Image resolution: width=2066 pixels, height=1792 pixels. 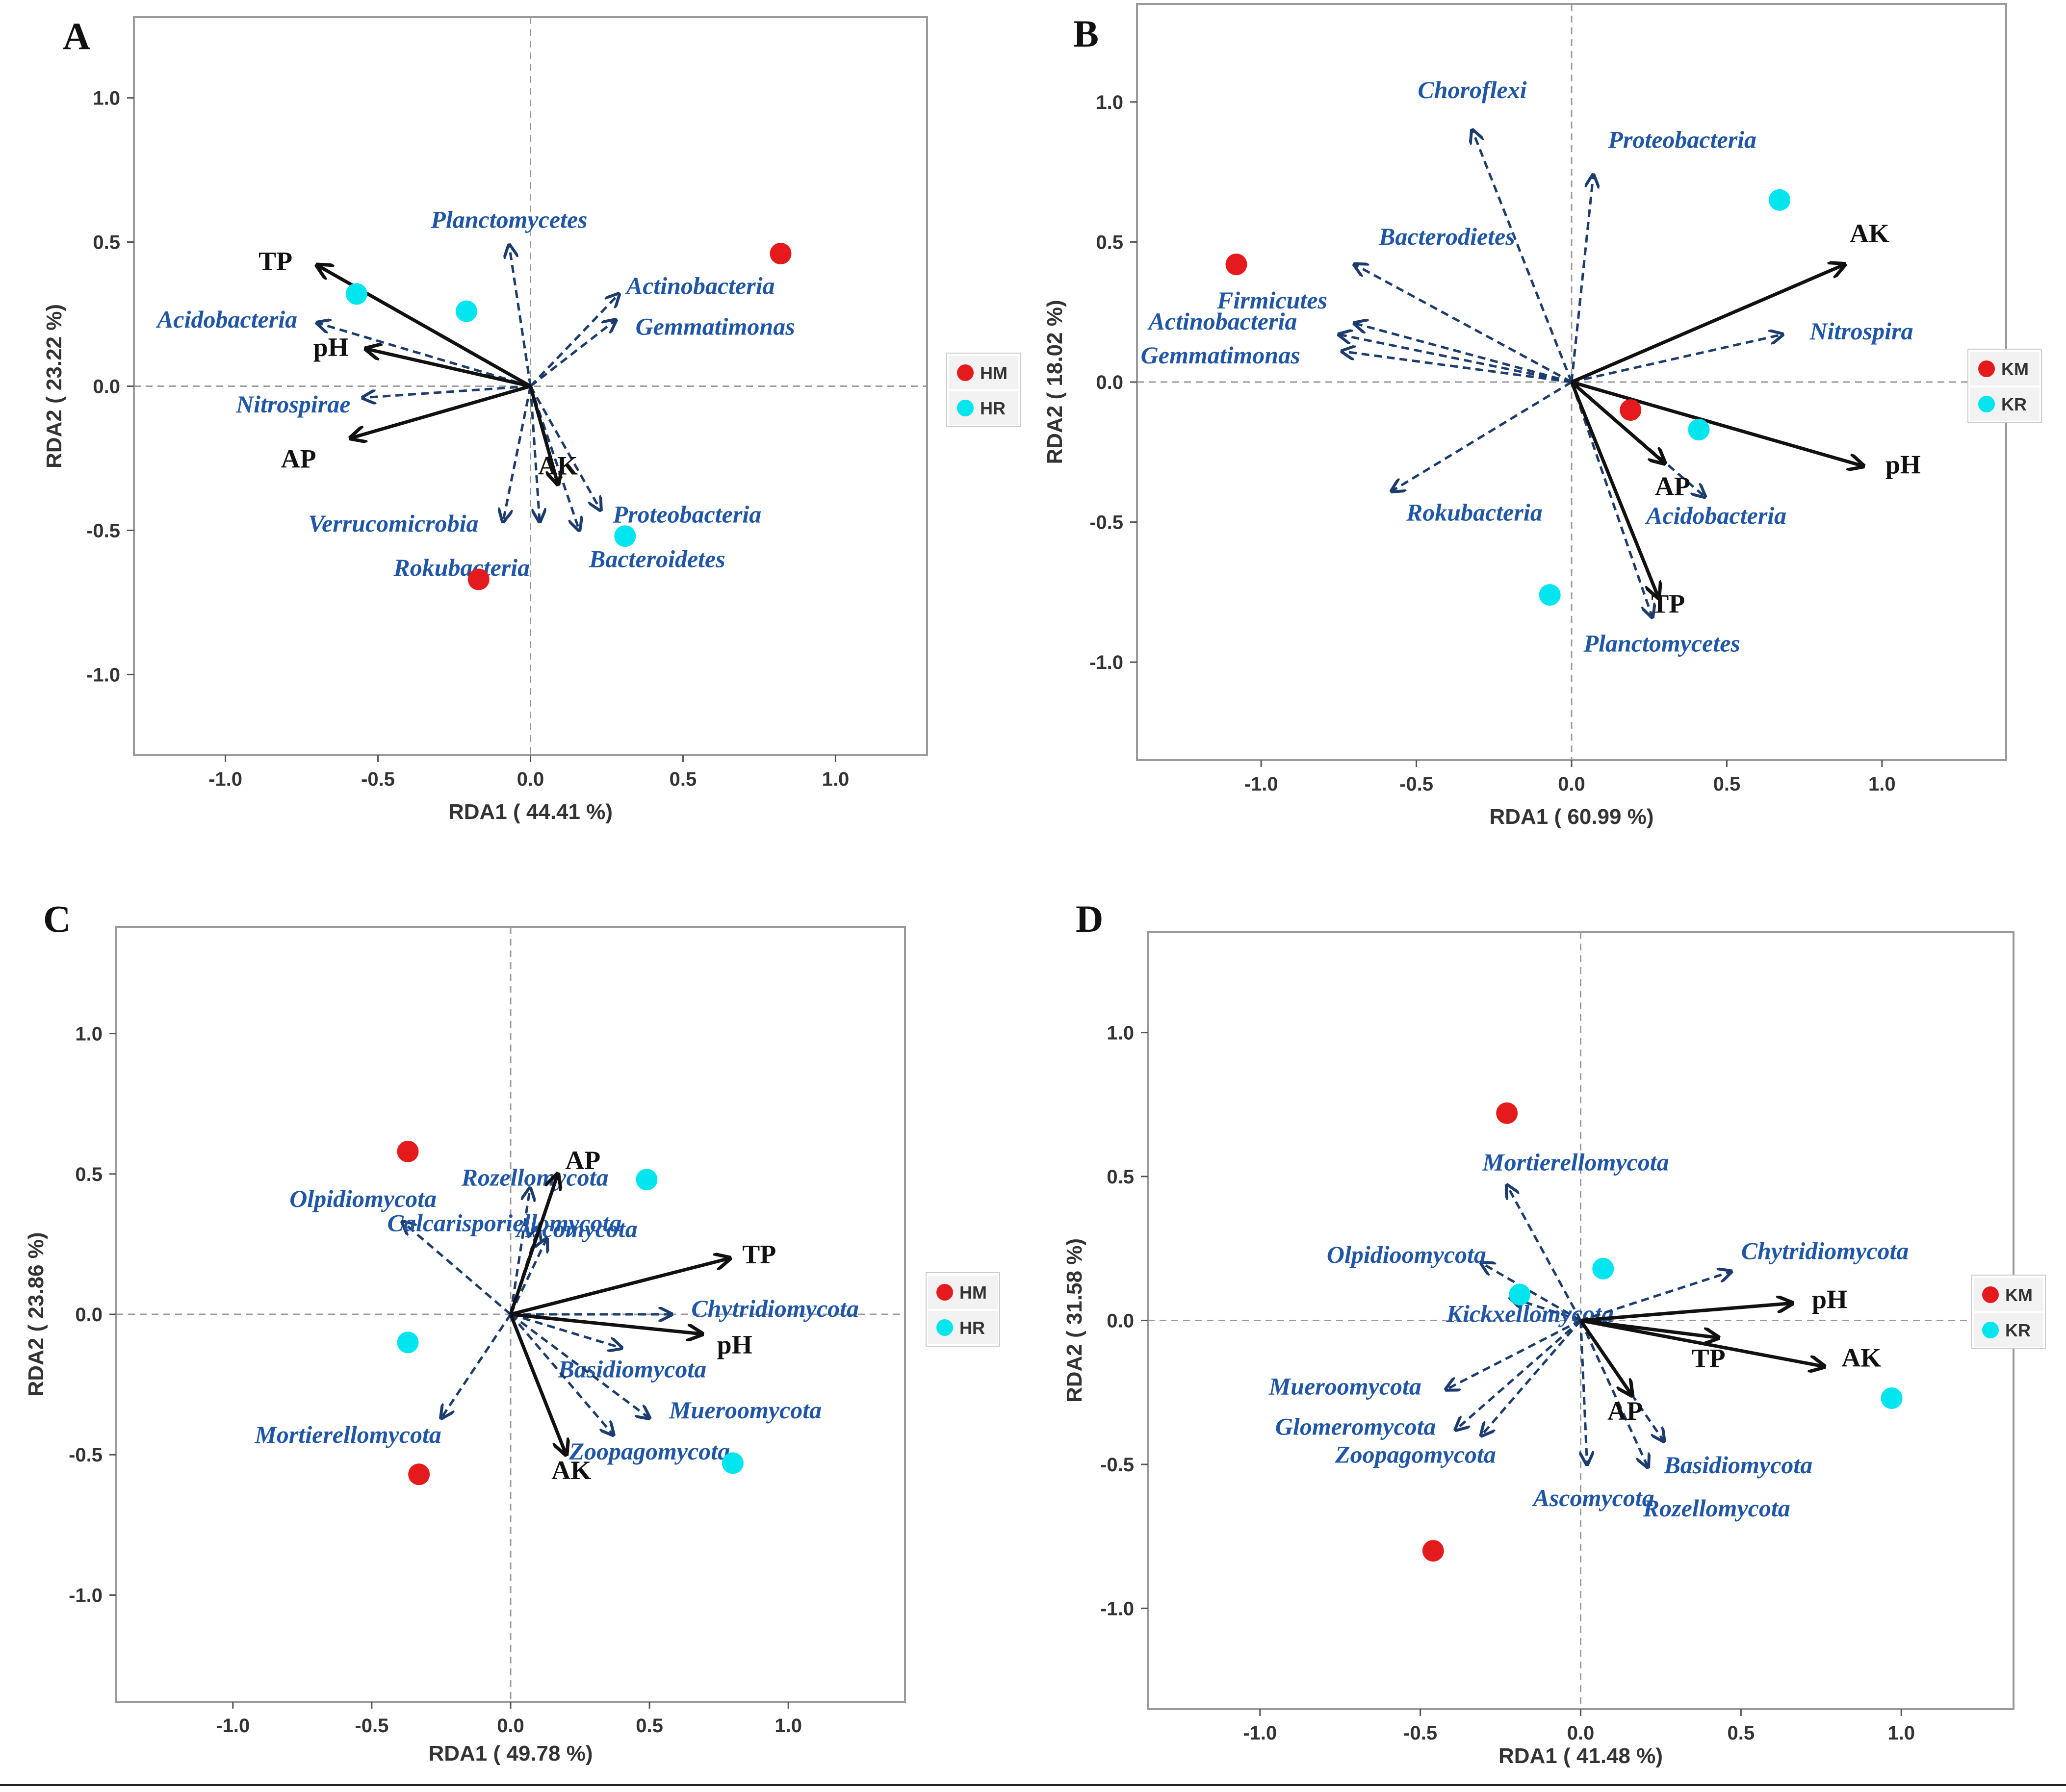 What do you see at coordinates (1446, 236) in the screenshot?
I see `species-label: Bacterodietes` at bounding box center [1446, 236].